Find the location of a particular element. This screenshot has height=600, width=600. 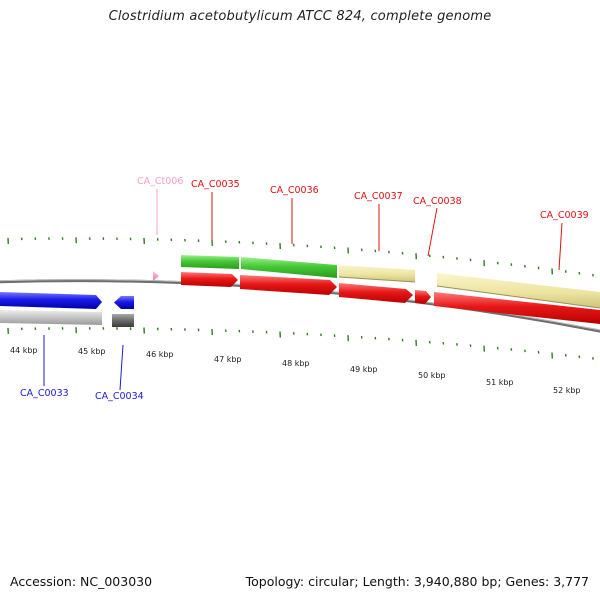

gene-arrow-ca-c0035 is located at coordinates (209, 279).